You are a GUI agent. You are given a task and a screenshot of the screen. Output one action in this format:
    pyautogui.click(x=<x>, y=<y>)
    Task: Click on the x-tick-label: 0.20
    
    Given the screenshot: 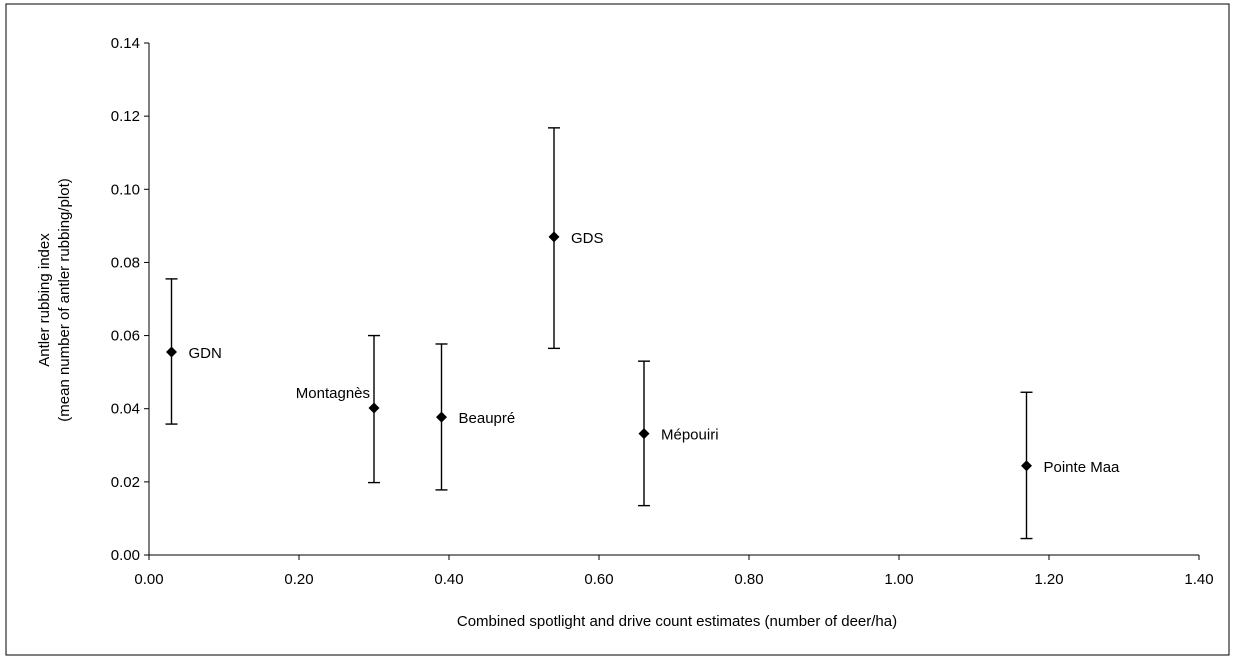 What is the action you would take?
    pyautogui.click(x=298, y=579)
    